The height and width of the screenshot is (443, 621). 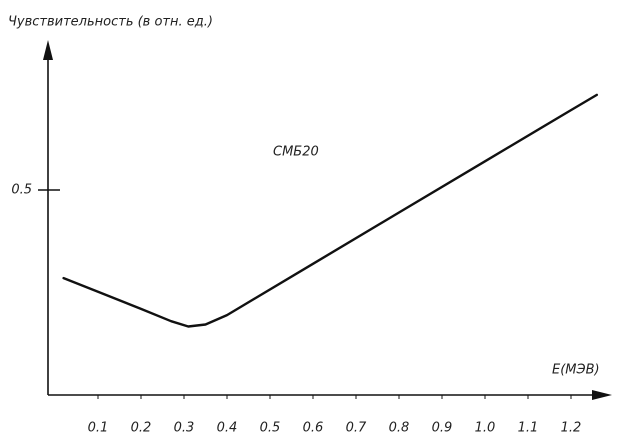 I want to click on x-tick-label: 0.4, so click(x=227, y=428).